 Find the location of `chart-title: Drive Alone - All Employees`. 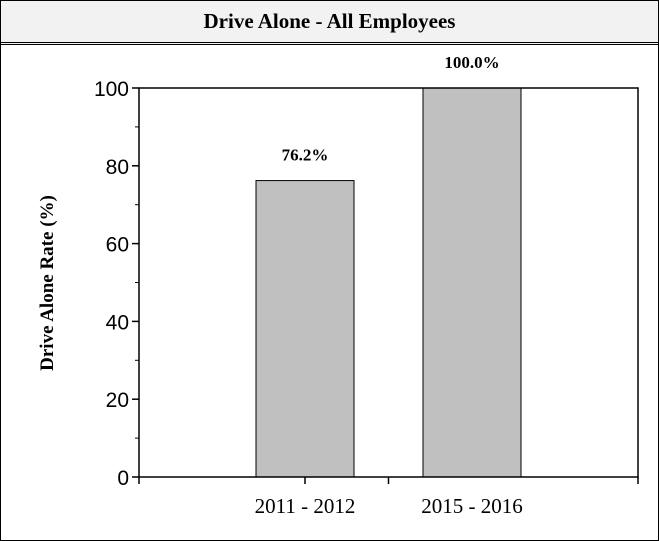

chart-title: Drive Alone - All Employees is located at coordinates (329, 21).